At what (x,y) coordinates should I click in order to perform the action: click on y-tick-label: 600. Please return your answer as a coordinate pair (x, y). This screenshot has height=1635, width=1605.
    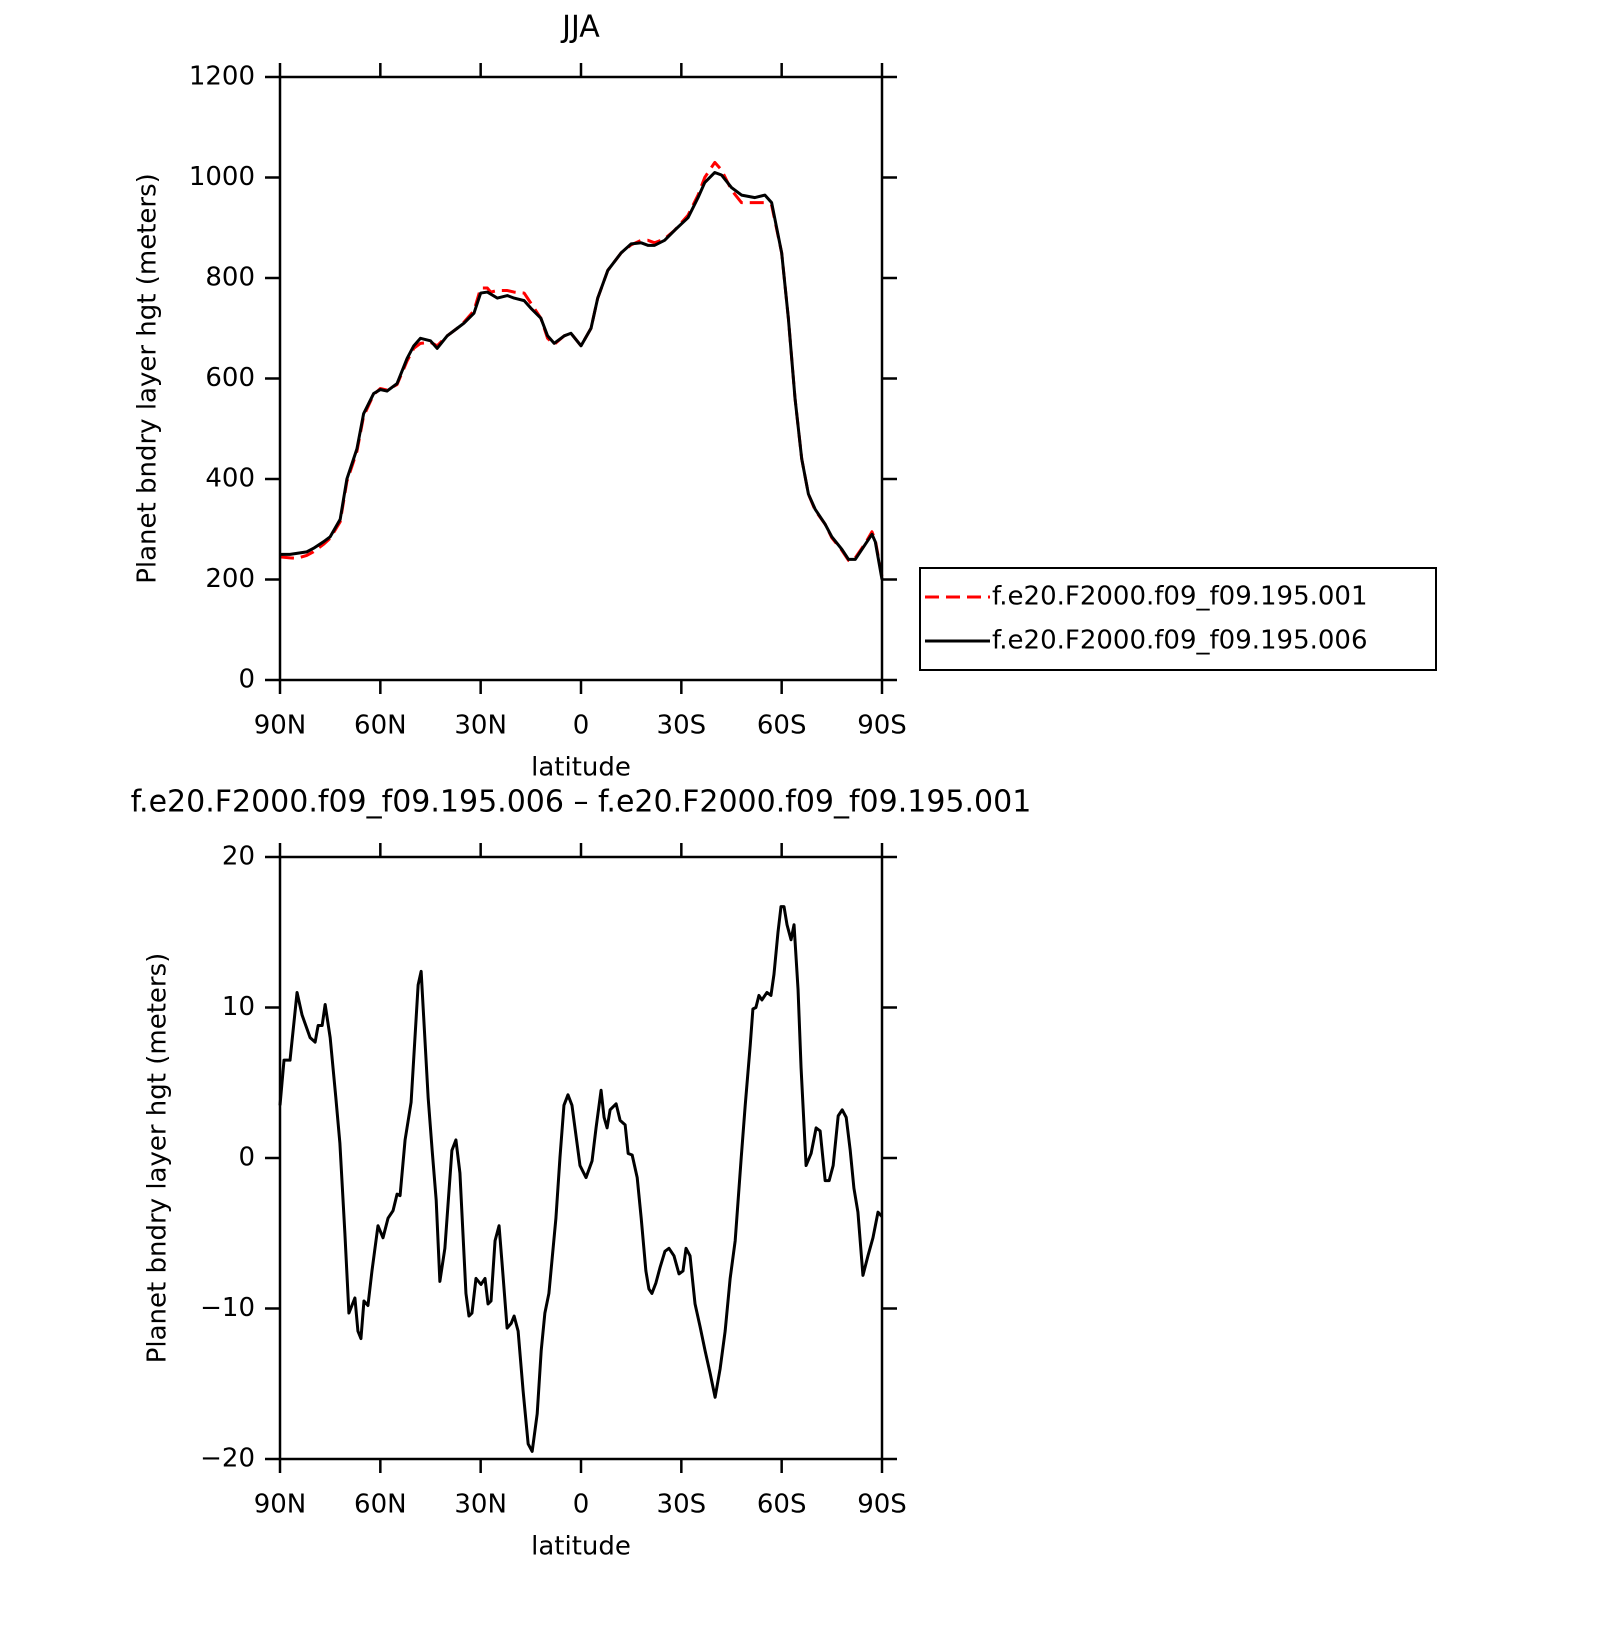
    Looking at the image, I should click on (230, 378).